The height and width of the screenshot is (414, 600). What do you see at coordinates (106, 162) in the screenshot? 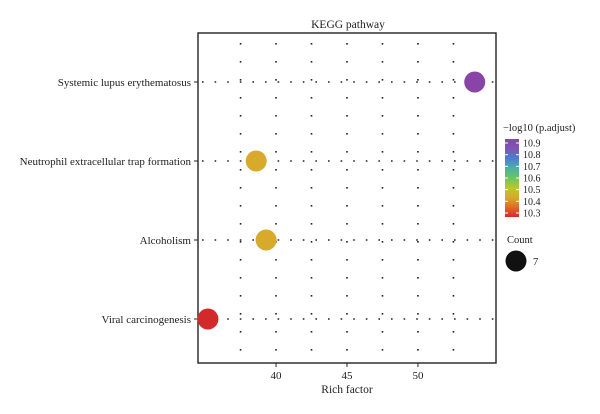
I see `y-category-label: Neutrophil extracellular trap formation` at bounding box center [106, 162].